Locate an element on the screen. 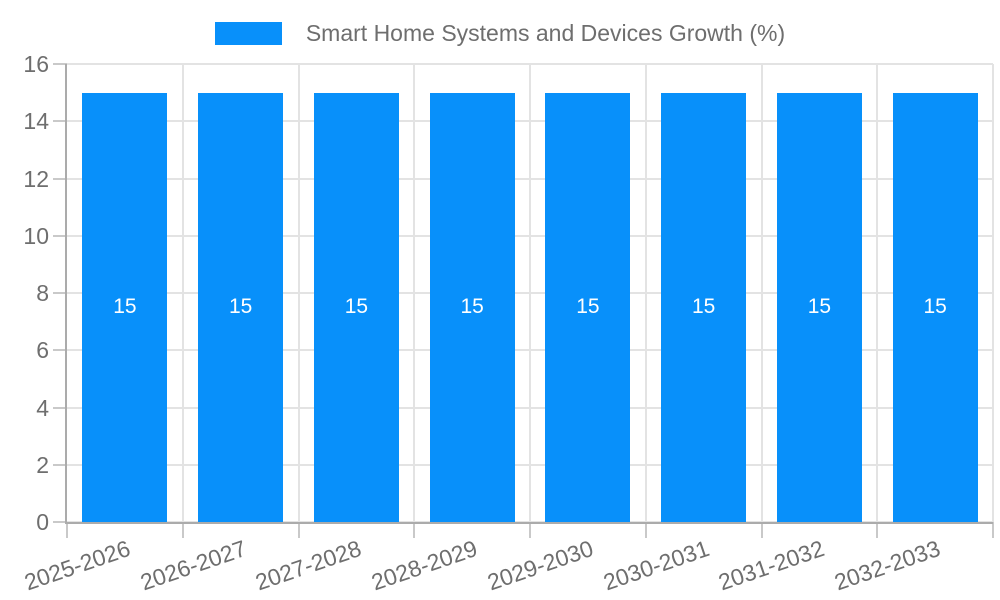 Image resolution: width=1000 pixels, height=600 pixels. y-tick-label: 4 is located at coordinates (42, 407).